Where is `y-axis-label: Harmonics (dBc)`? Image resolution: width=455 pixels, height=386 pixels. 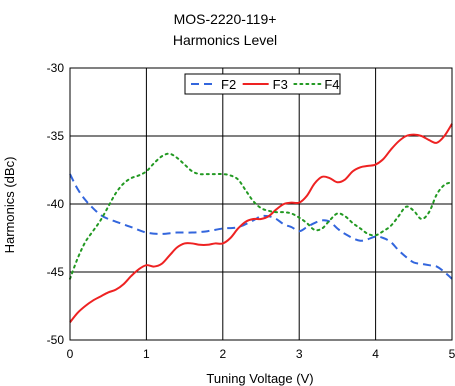 y-axis-label: Harmonics (dBc) is located at coordinates (9, 205).